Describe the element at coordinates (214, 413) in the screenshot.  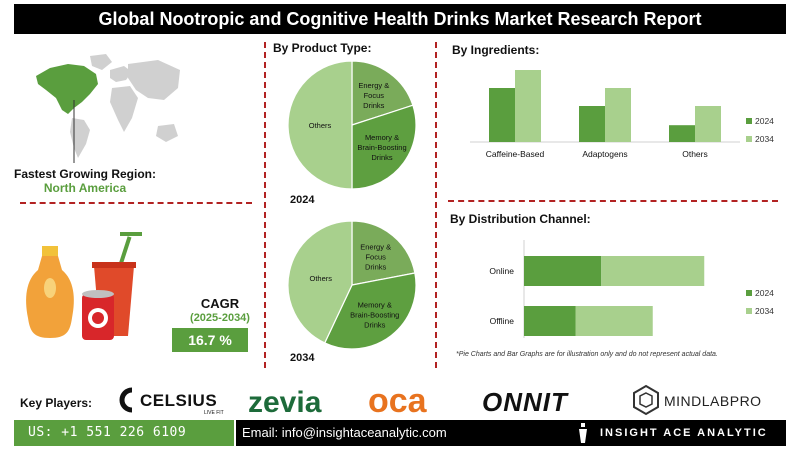
I see `celsius-tagline: LIVE FIT` at that location.